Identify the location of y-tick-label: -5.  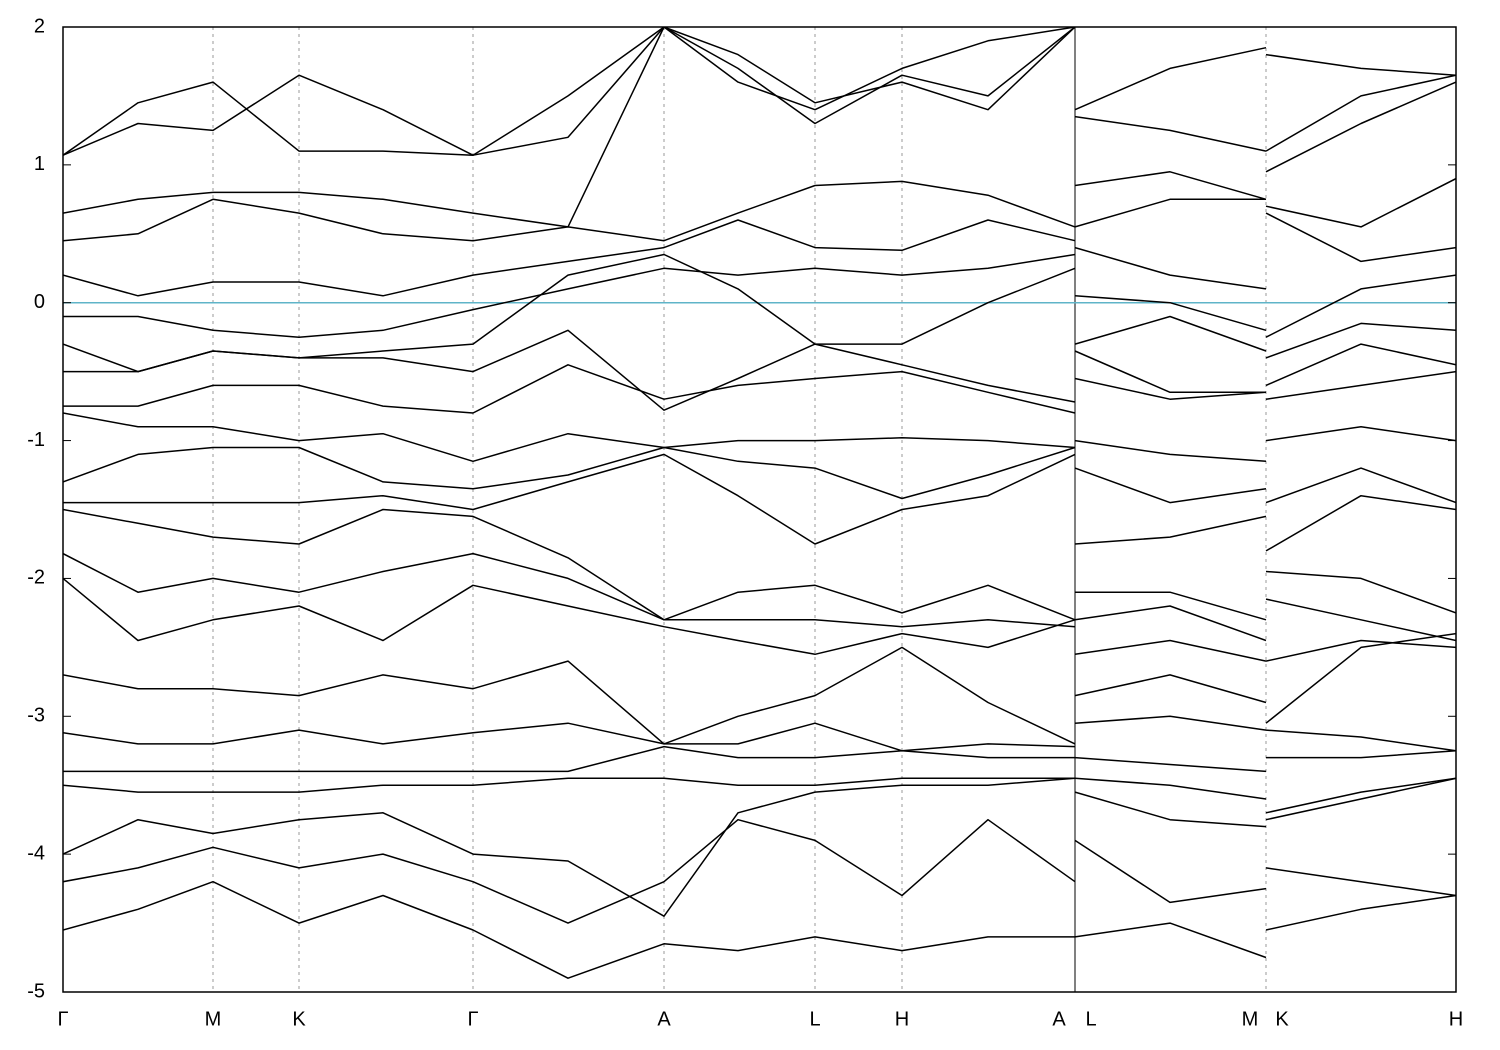
(36, 991).